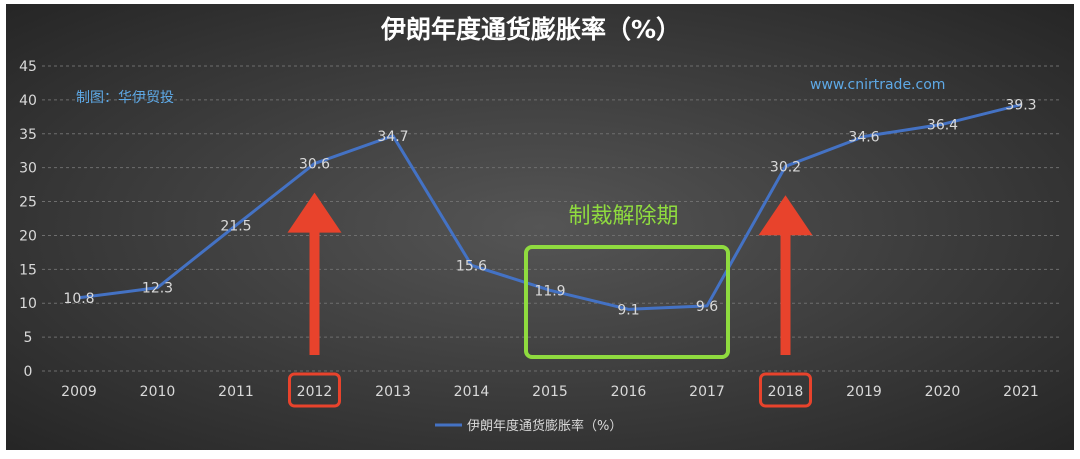  What do you see at coordinates (1020, 106) in the screenshot?
I see `data-label: 39.3` at bounding box center [1020, 106].